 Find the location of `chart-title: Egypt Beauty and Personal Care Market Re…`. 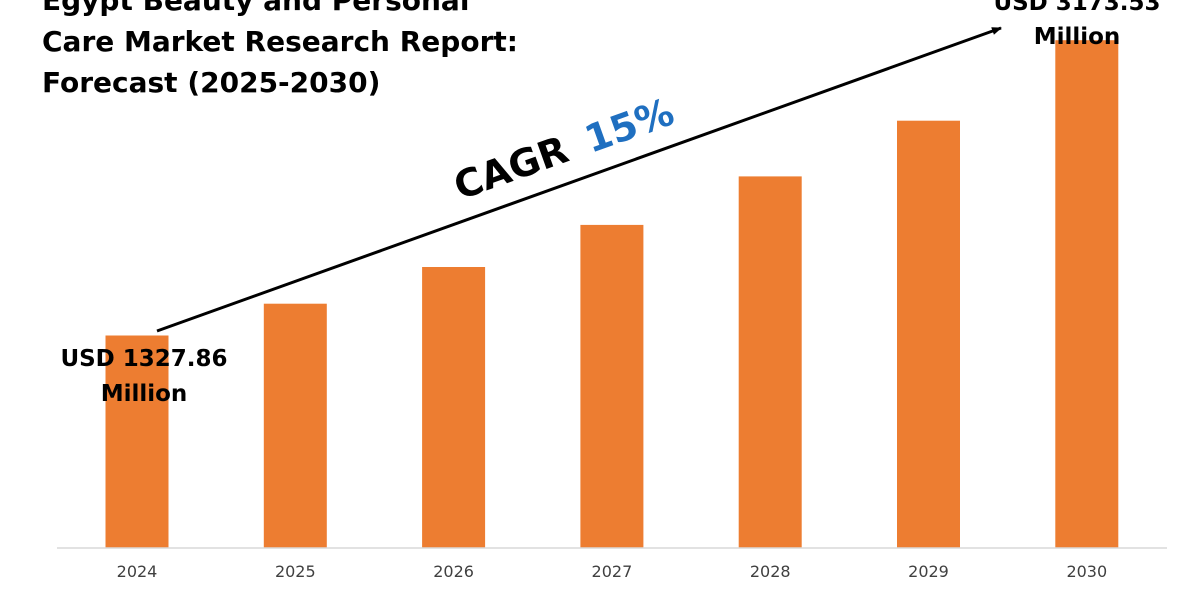

chart-title: Egypt Beauty and Personal Care Market Re… is located at coordinates (280, 49).